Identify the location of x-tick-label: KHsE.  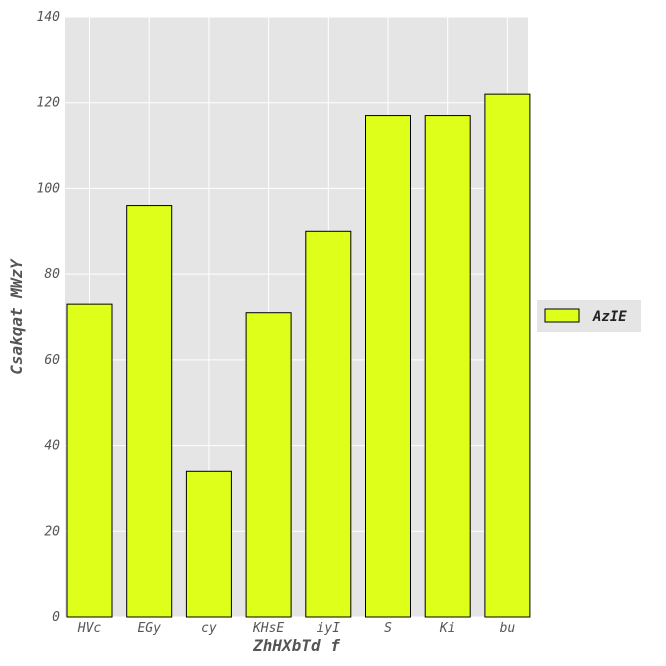
(268, 628).